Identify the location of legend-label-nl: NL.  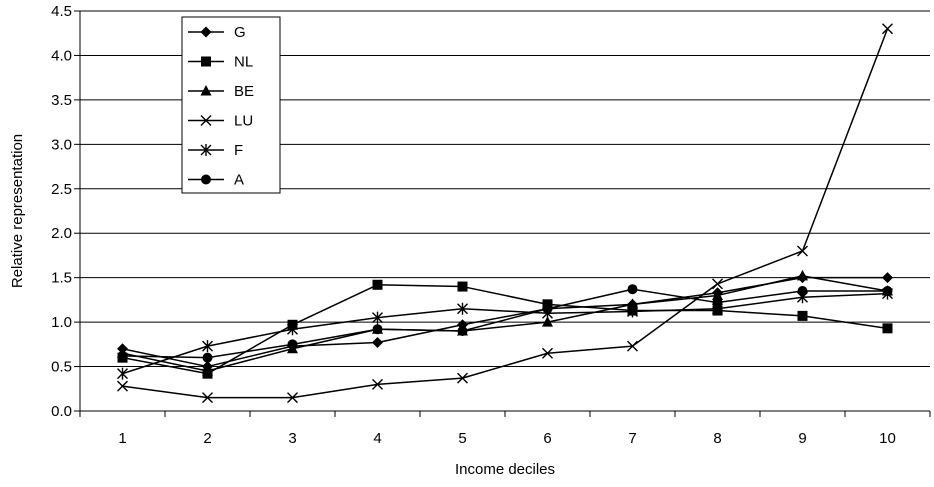
(243, 62).